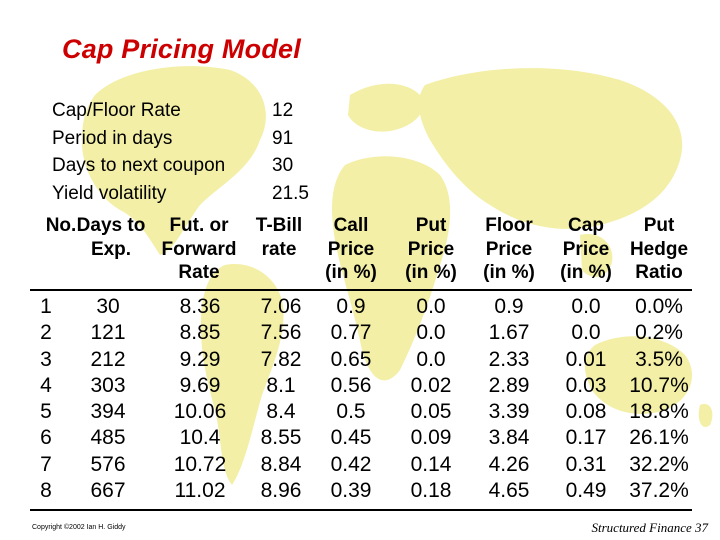 The image size is (720, 540). I want to click on table-cell: 0.08, so click(586, 412).